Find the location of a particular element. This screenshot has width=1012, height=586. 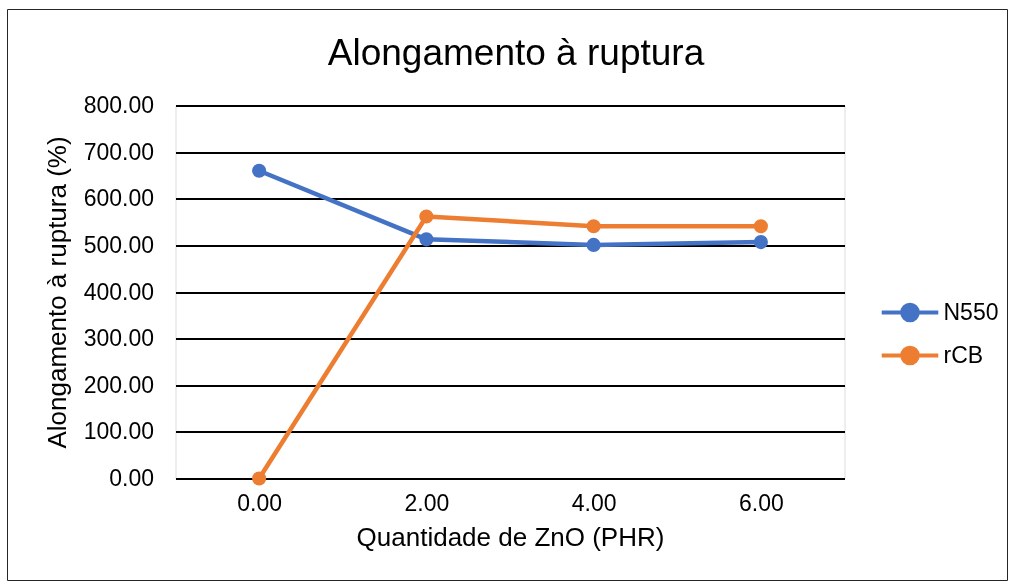

y-tick-label: 200.00 is located at coordinates (118, 384).